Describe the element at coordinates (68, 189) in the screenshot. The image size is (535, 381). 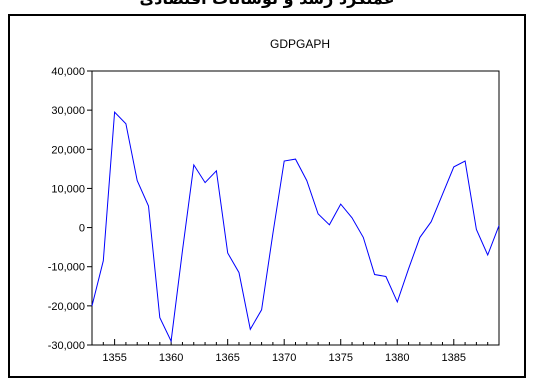
I see `y-tick-label: 10,000` at that location.